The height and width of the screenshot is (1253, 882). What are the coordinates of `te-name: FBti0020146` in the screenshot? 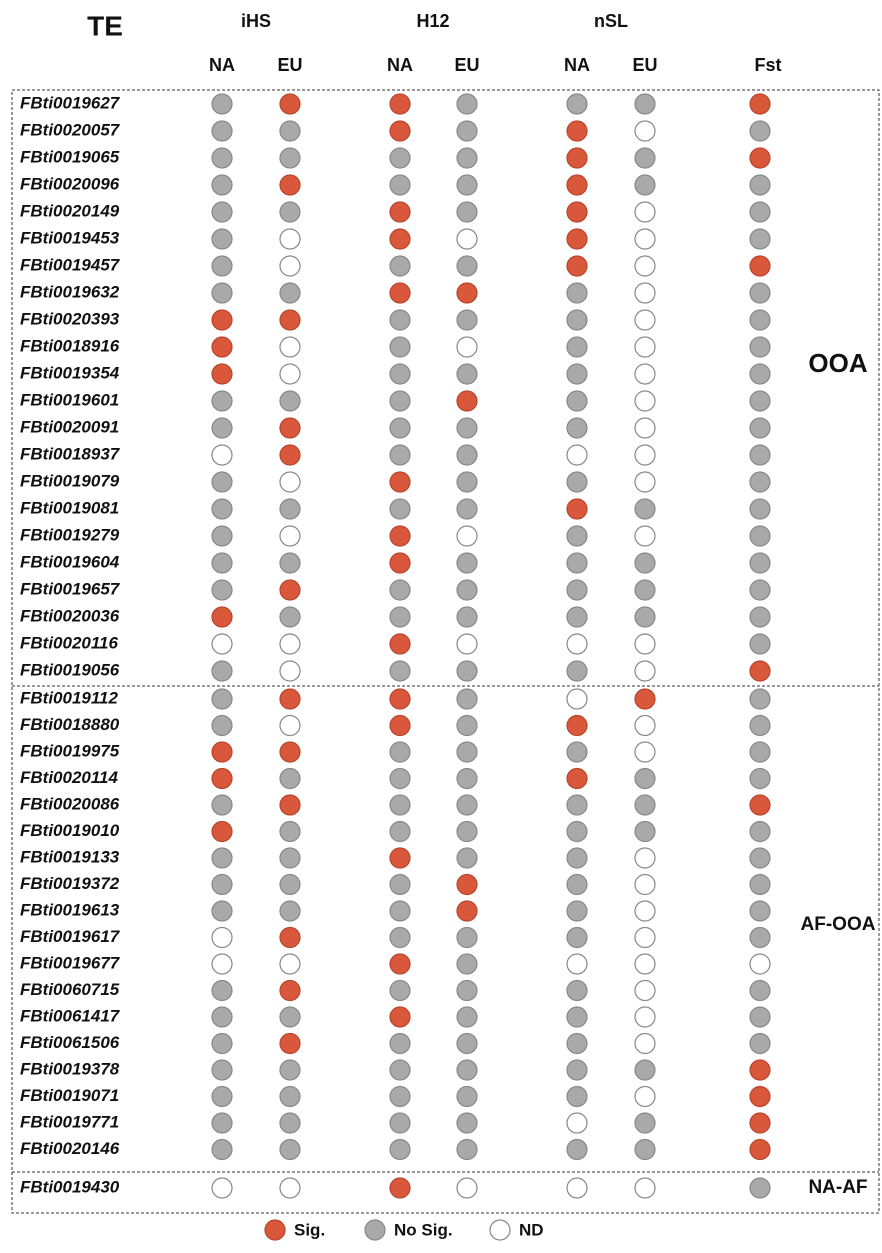 It's located at (70, 1148).